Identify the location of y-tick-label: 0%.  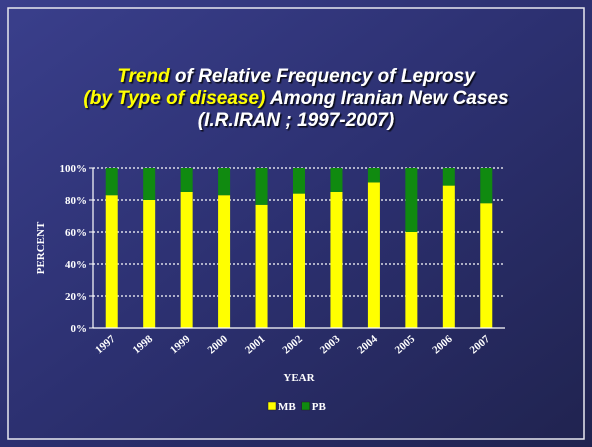
(79, 329).